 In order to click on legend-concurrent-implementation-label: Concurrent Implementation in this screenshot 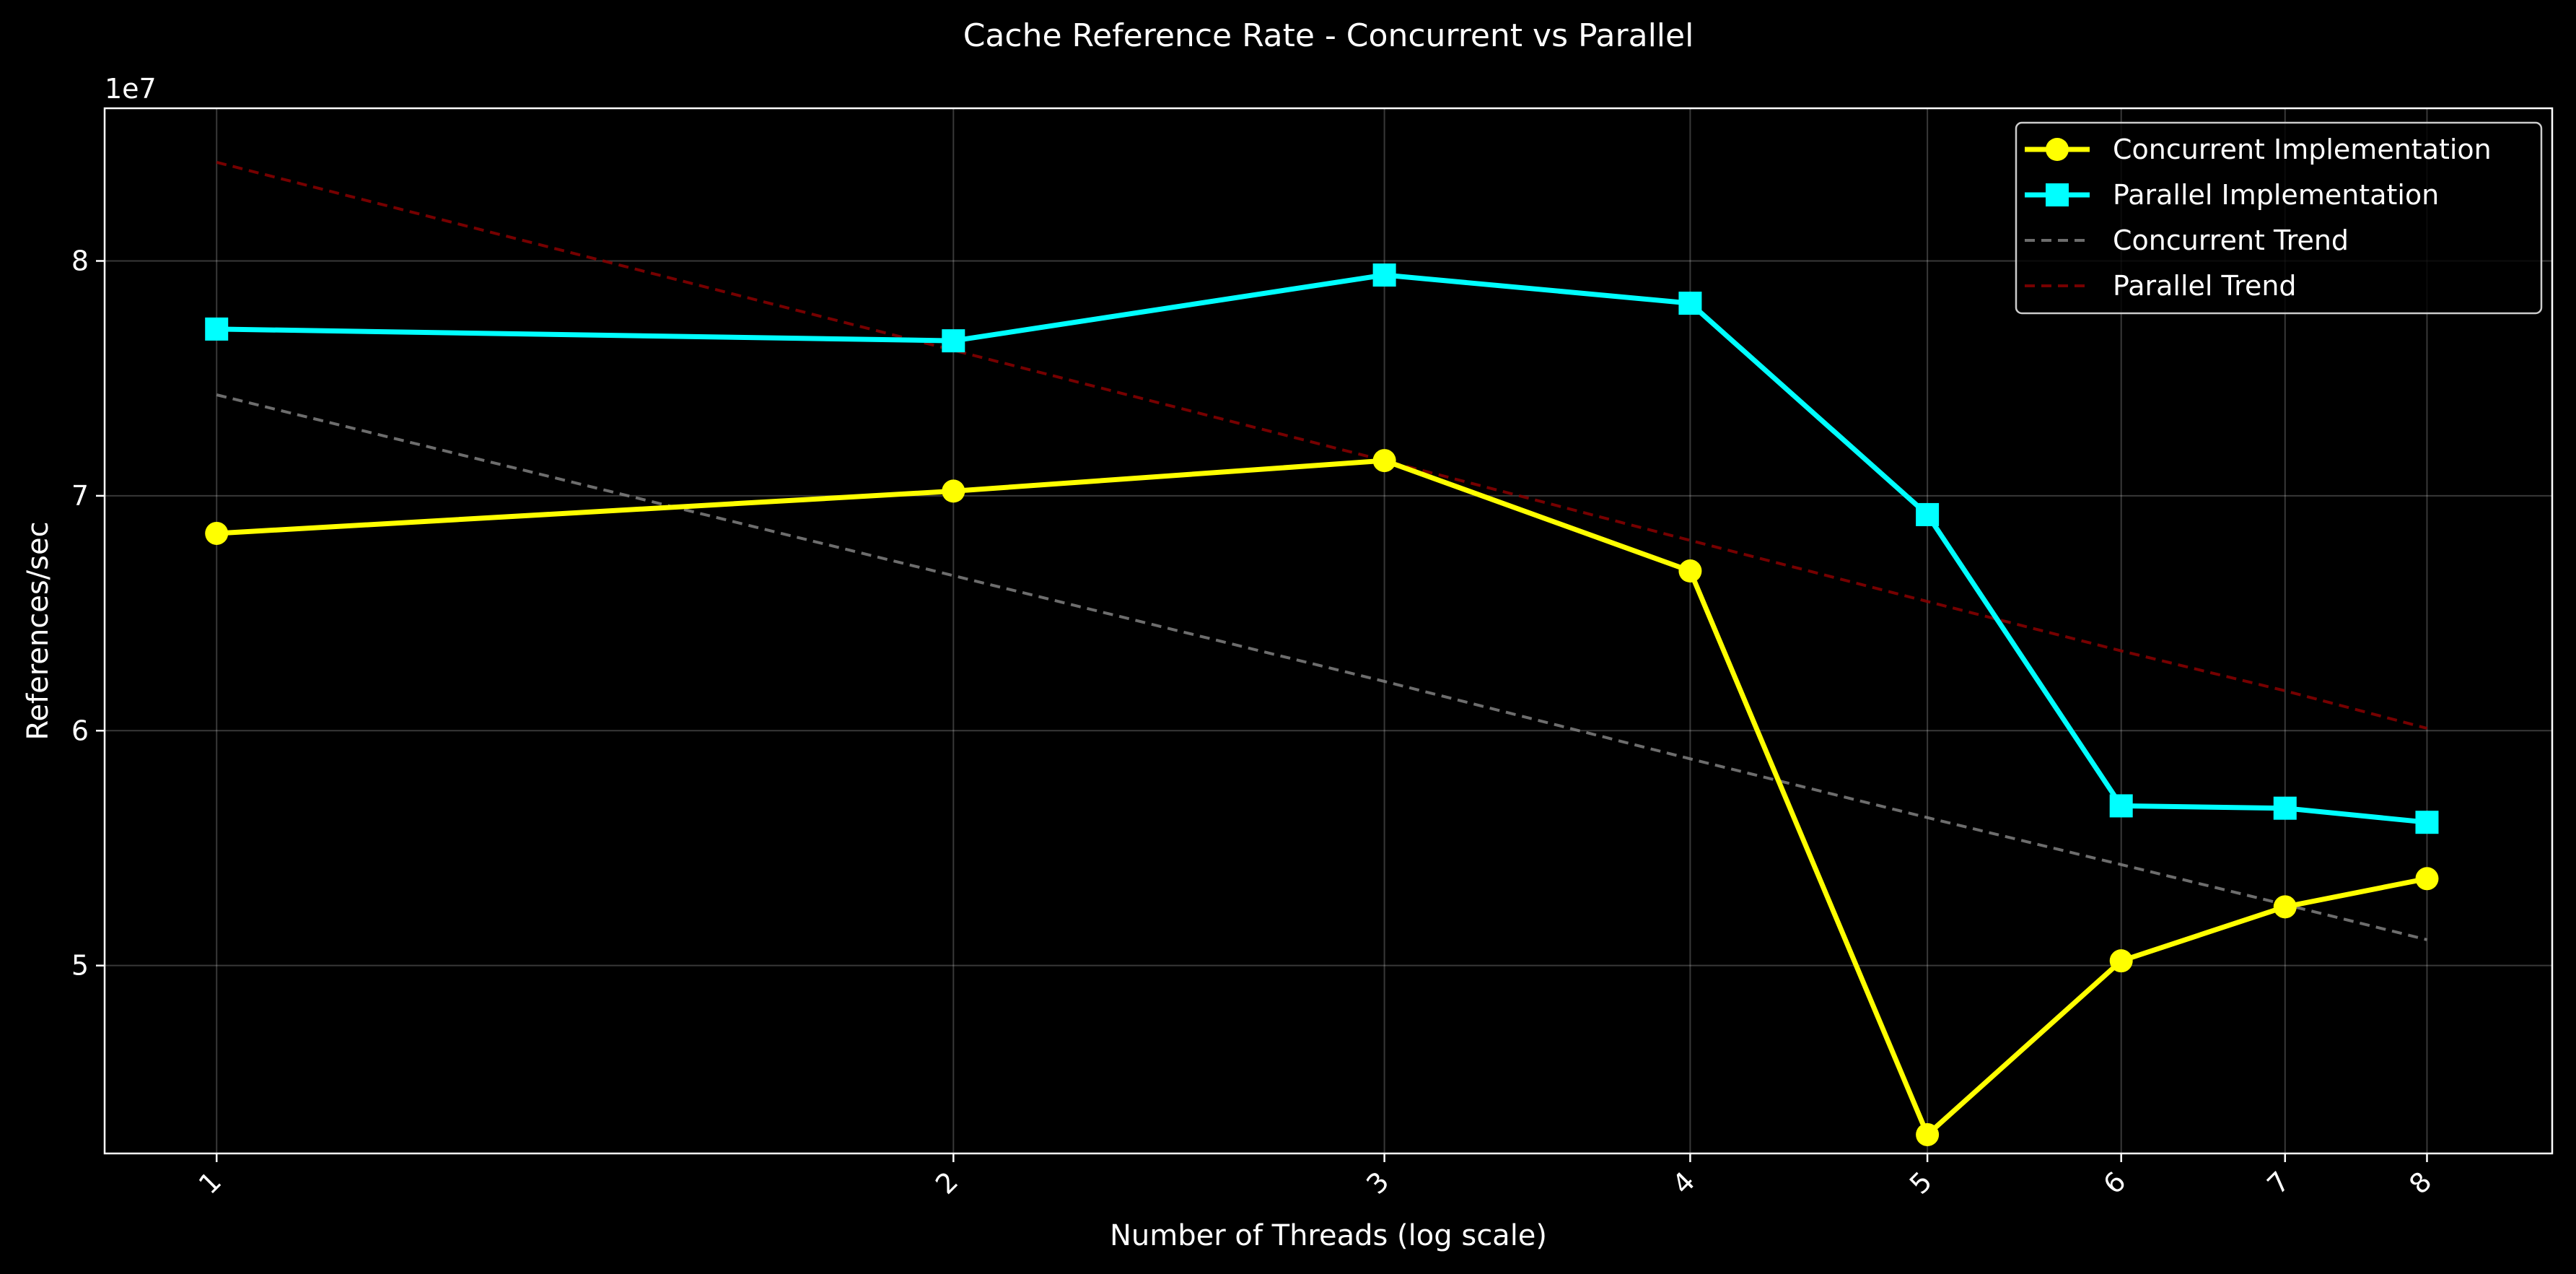, I will do `click(2302, 149)`.